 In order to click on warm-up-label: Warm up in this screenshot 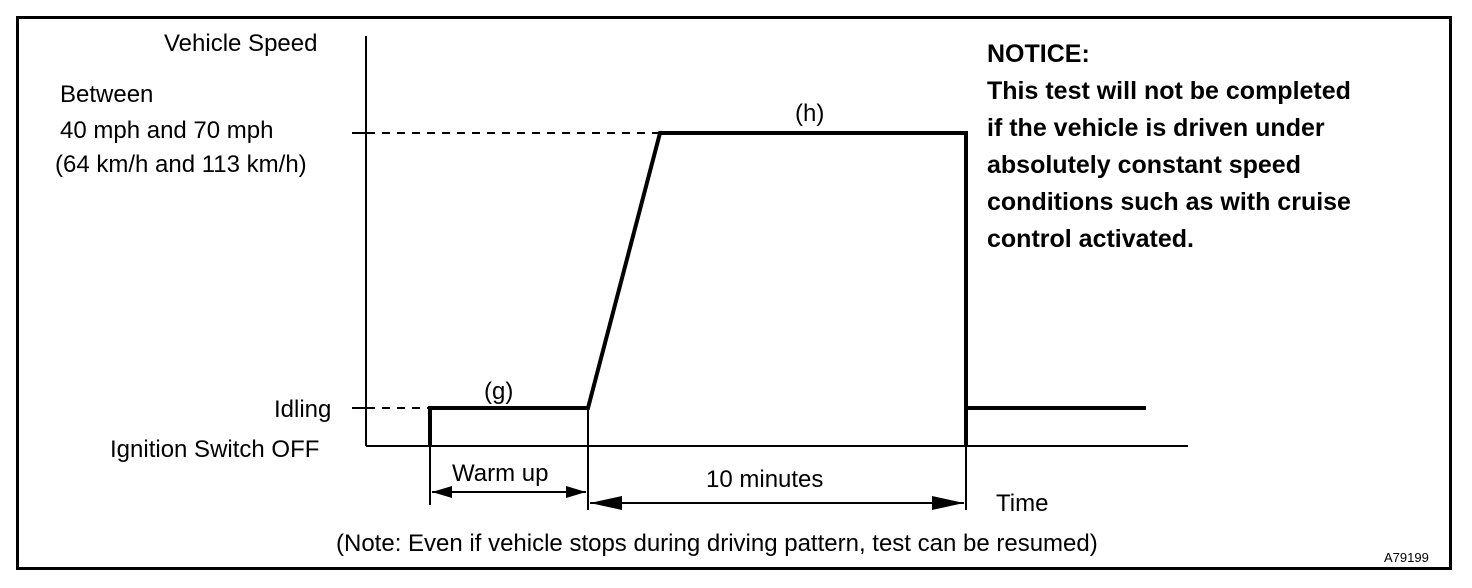, I will do `click(500, 473)`.